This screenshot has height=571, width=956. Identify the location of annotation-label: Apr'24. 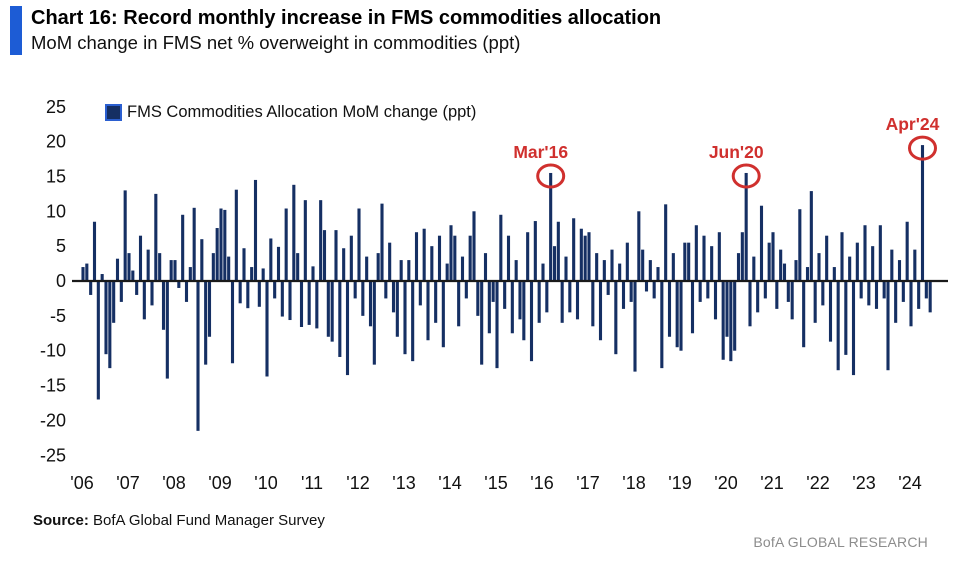
(913, 124).